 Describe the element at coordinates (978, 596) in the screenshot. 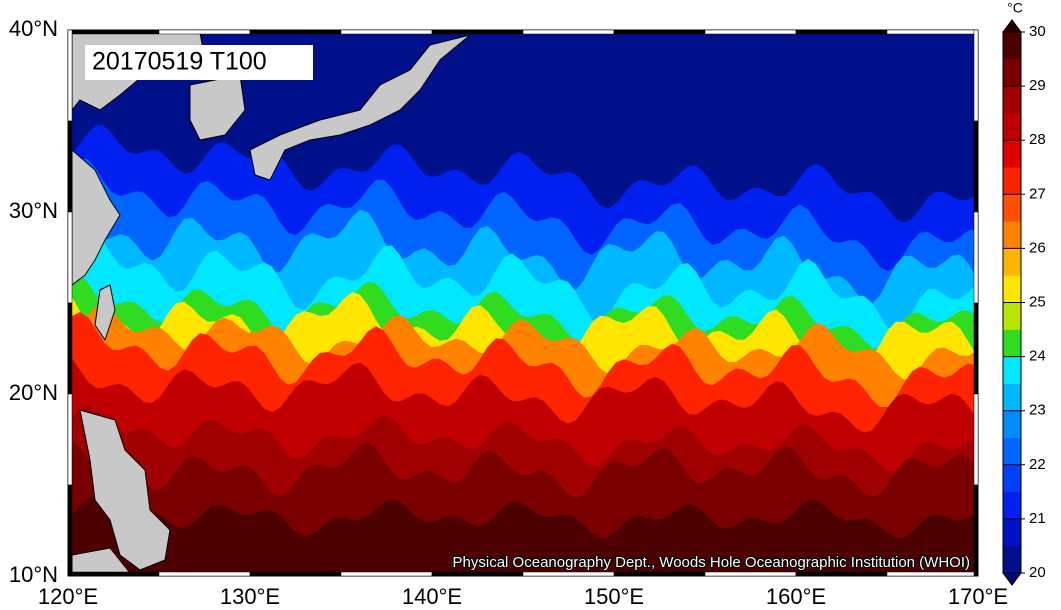

I see `lon-label: 170°E` at that location.